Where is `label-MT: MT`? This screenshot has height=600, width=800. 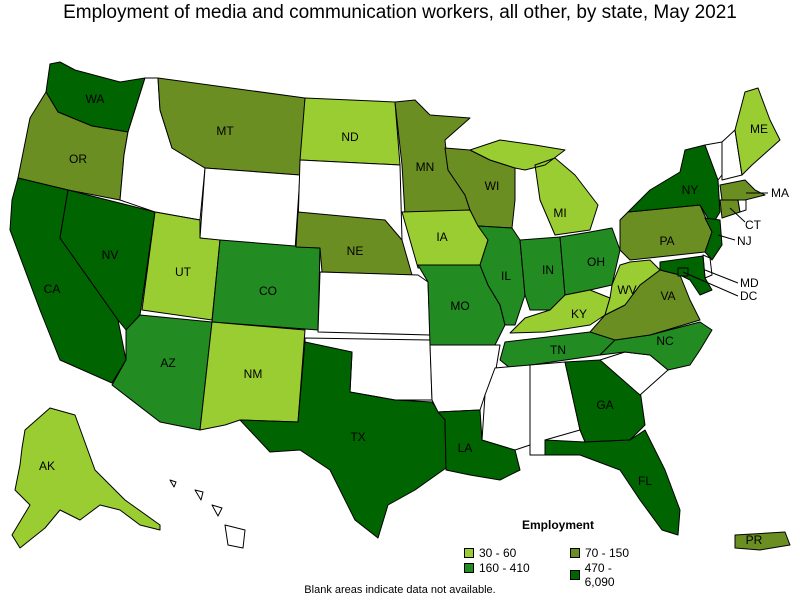 label-MT: MT is located at coordinates (225, 131).